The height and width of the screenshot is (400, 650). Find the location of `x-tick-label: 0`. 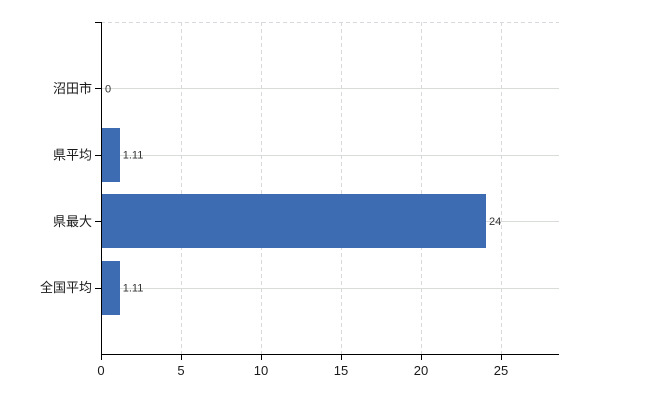

x-tick-label: 0 is located at coordinates (100, 370).